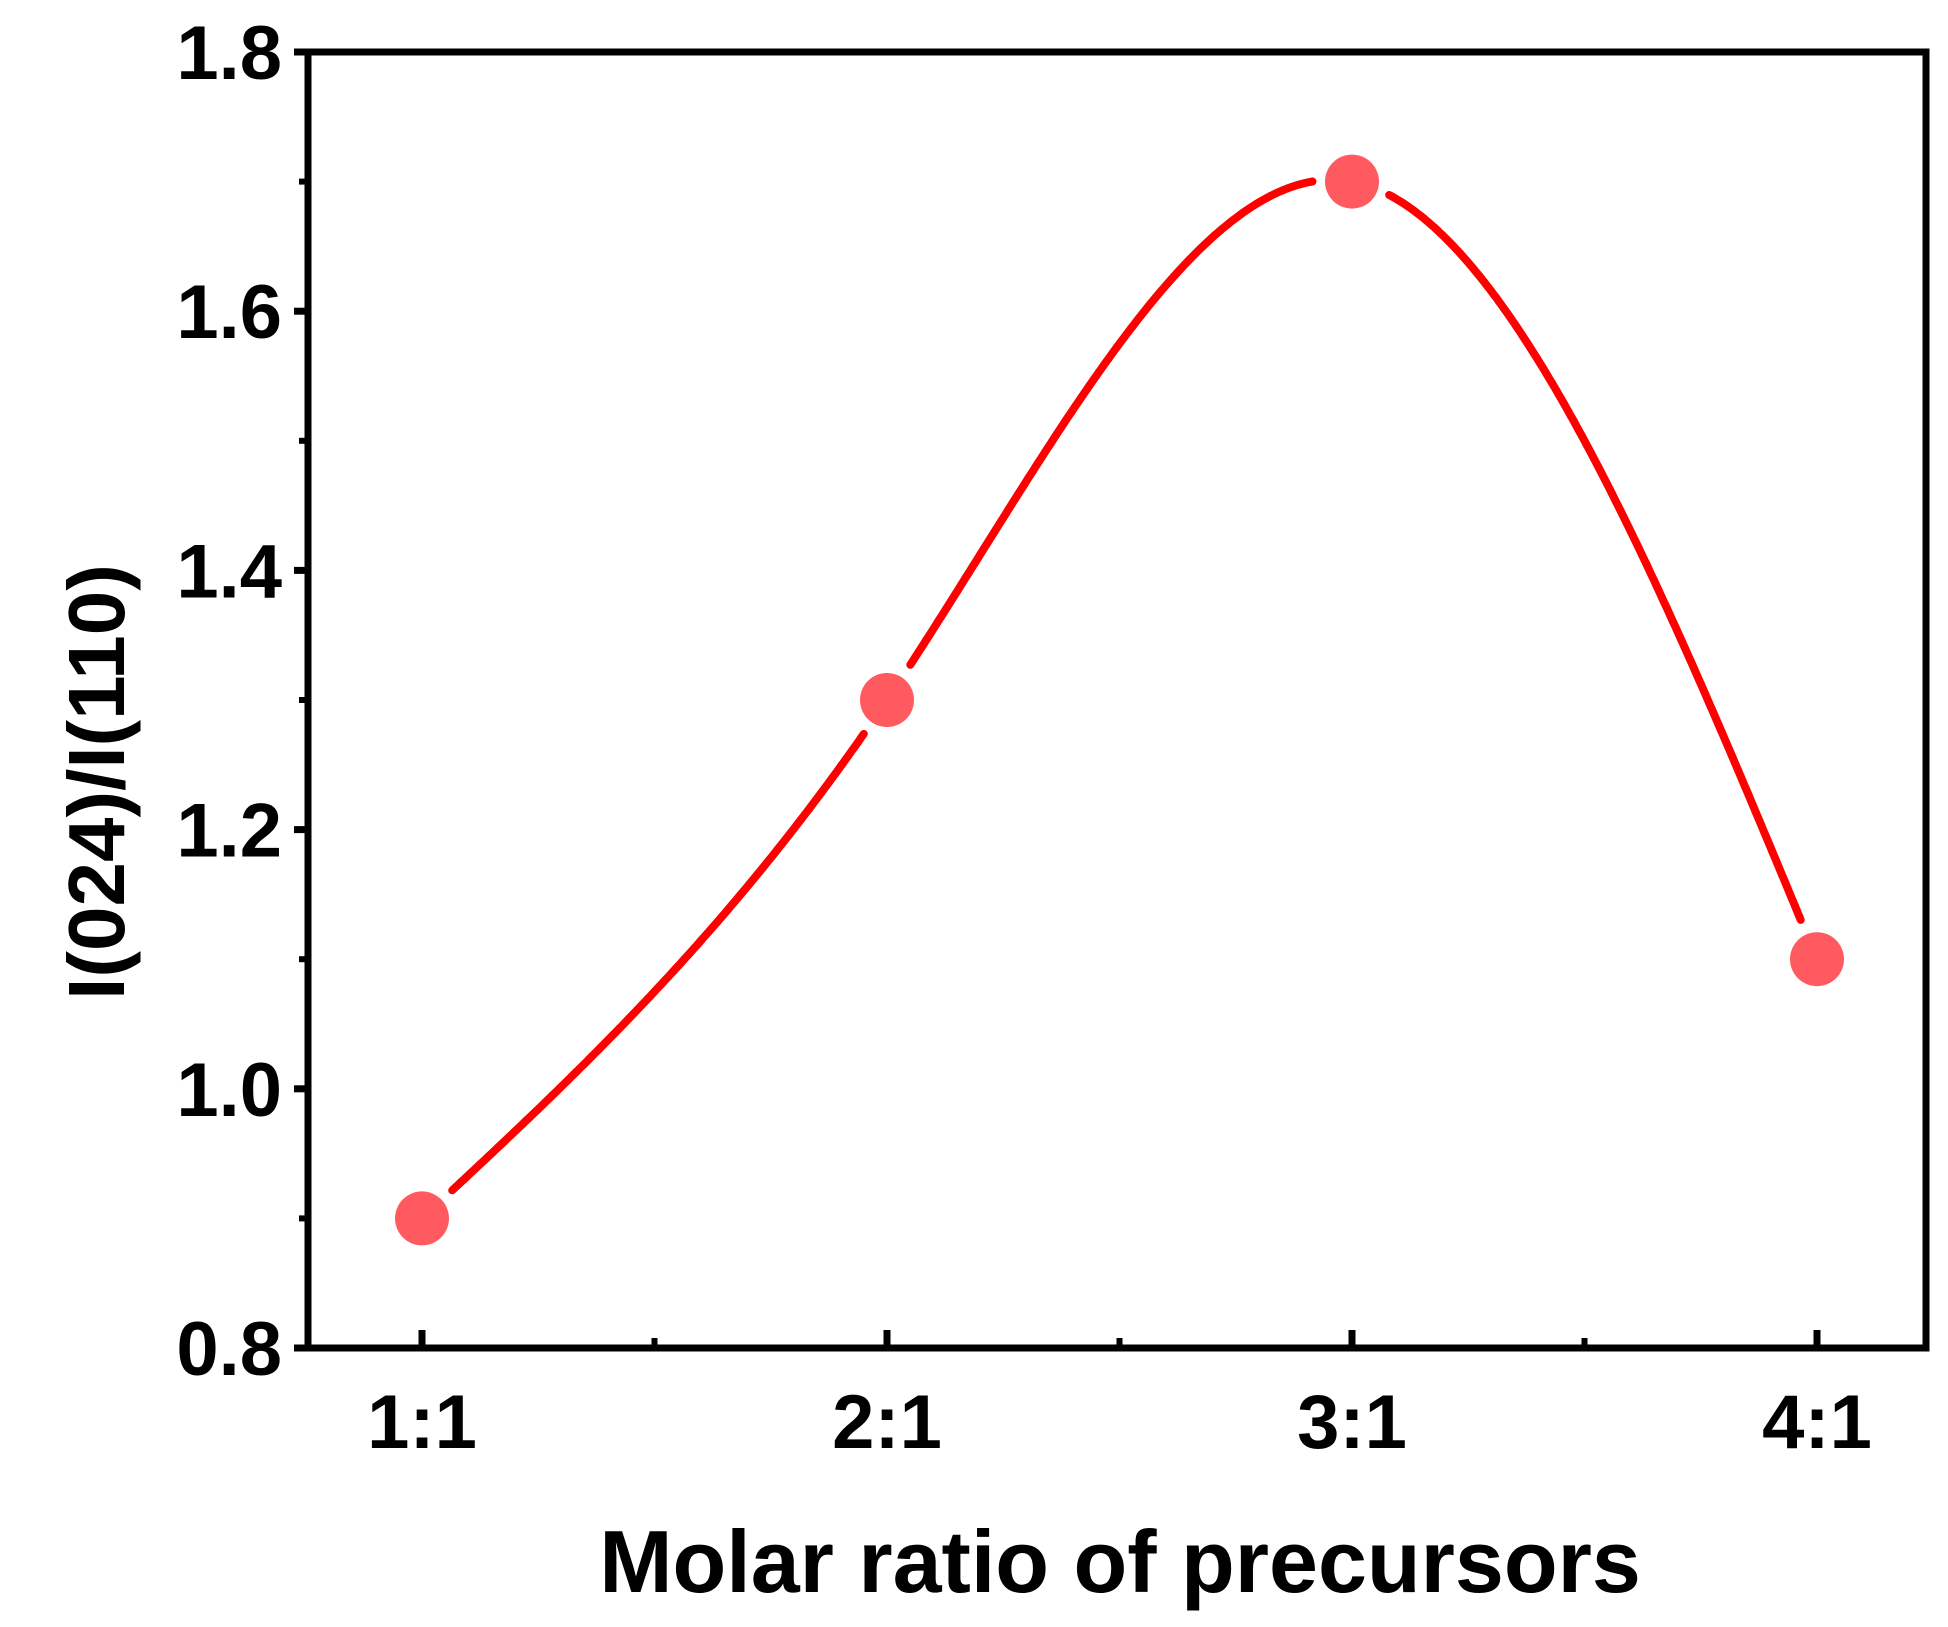  Describe the element at coordinates (229, 1090) in the screenshot. I see `y-tick-label: 1.0` at that location.